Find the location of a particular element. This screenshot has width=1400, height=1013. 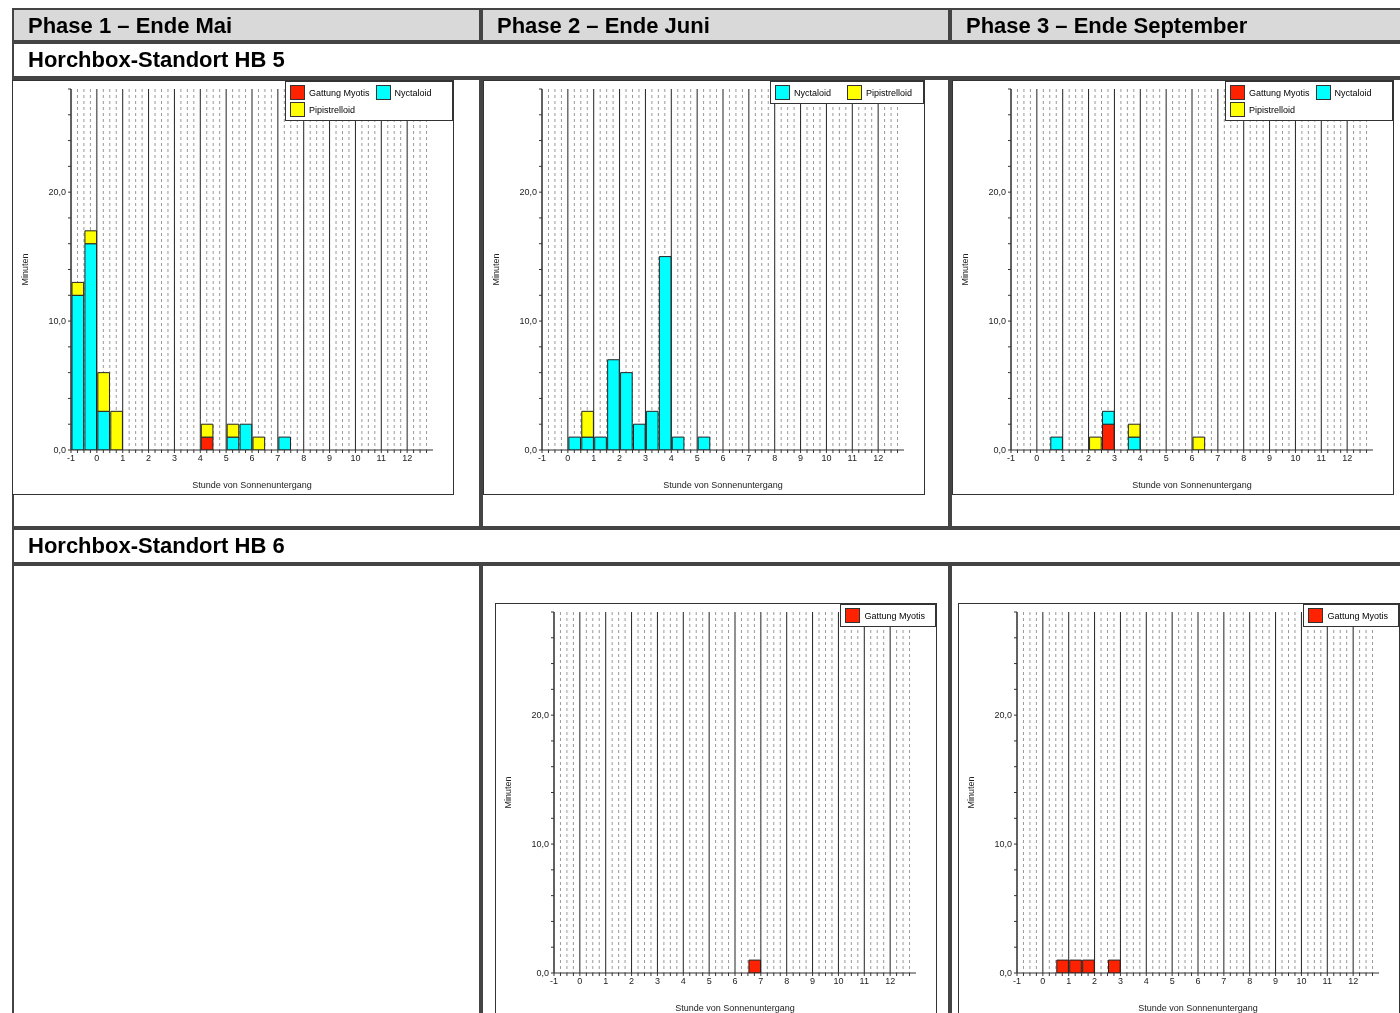

text: Phase 2 – Ende Juni is located at coordinates (603, 25).